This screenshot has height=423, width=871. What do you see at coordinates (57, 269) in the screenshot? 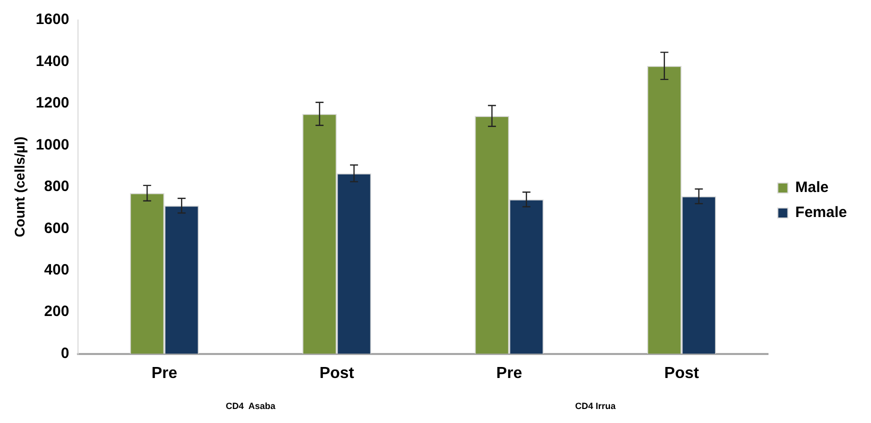
I see `y-tick-label: 400` at bounding box center [57, 269].